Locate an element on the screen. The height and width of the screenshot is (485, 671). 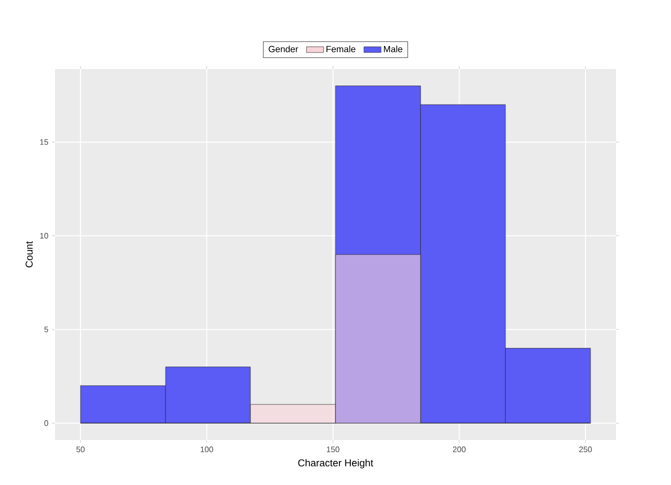
y-tick-label: 15 is located at coordinates (44, 142).